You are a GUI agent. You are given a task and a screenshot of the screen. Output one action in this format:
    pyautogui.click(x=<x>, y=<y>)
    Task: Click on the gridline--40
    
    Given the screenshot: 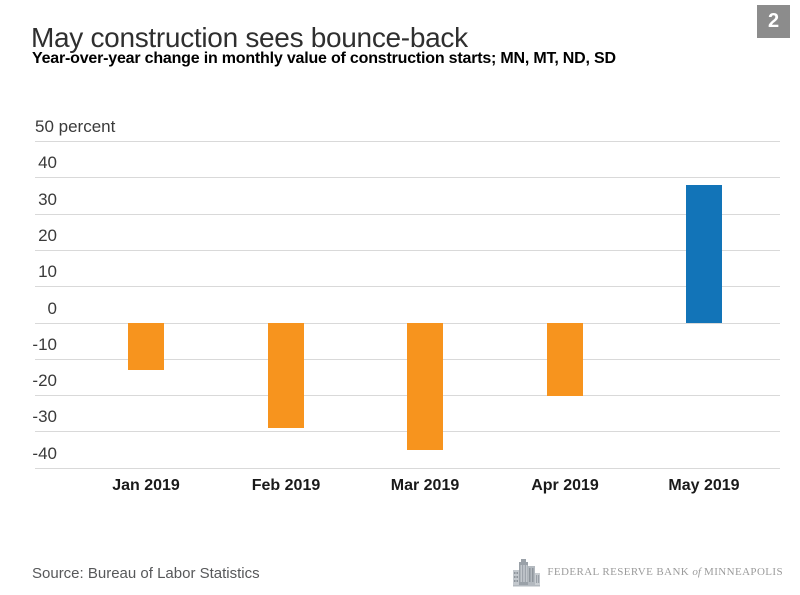 What is the action you would take?
    pyautogui.click(x=407, y=468)
    